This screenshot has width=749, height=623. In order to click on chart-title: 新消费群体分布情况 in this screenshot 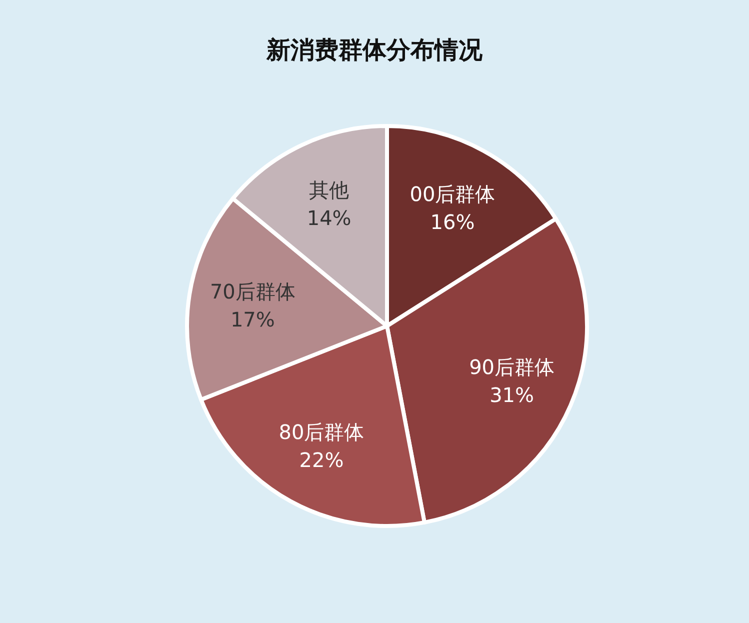, I will do `click(375, 50)`.